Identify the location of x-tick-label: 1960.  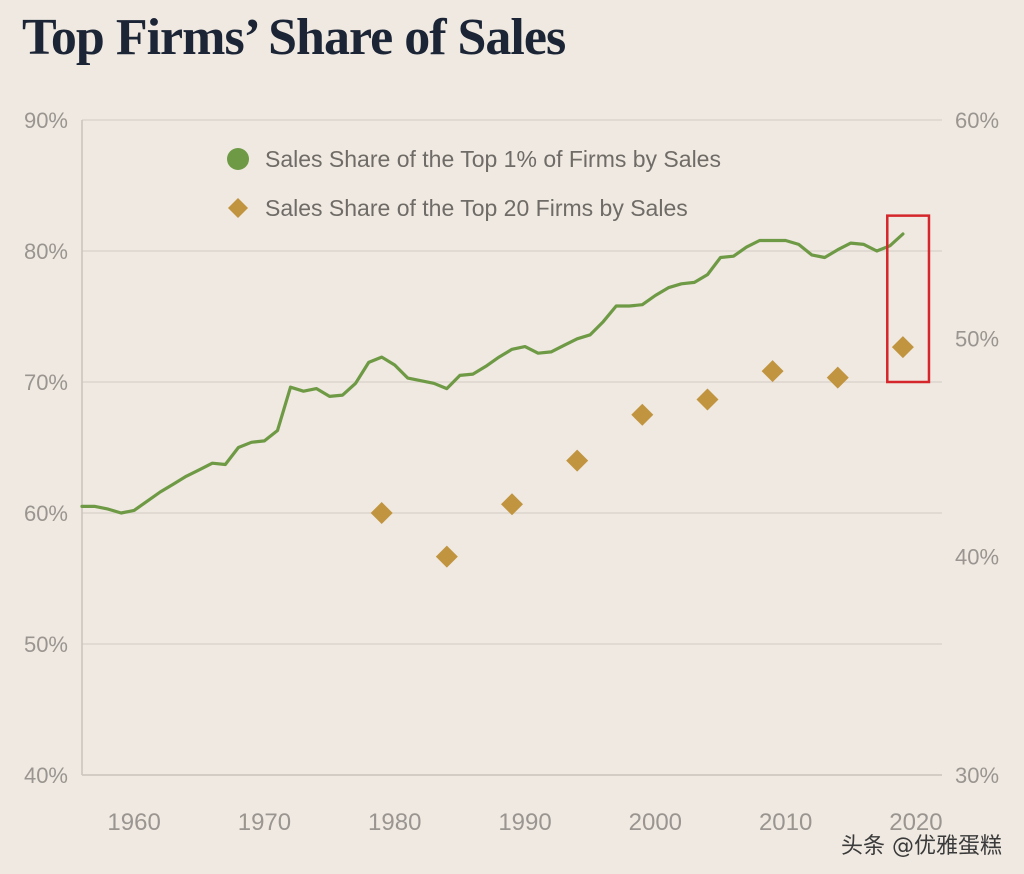
(133, 822).